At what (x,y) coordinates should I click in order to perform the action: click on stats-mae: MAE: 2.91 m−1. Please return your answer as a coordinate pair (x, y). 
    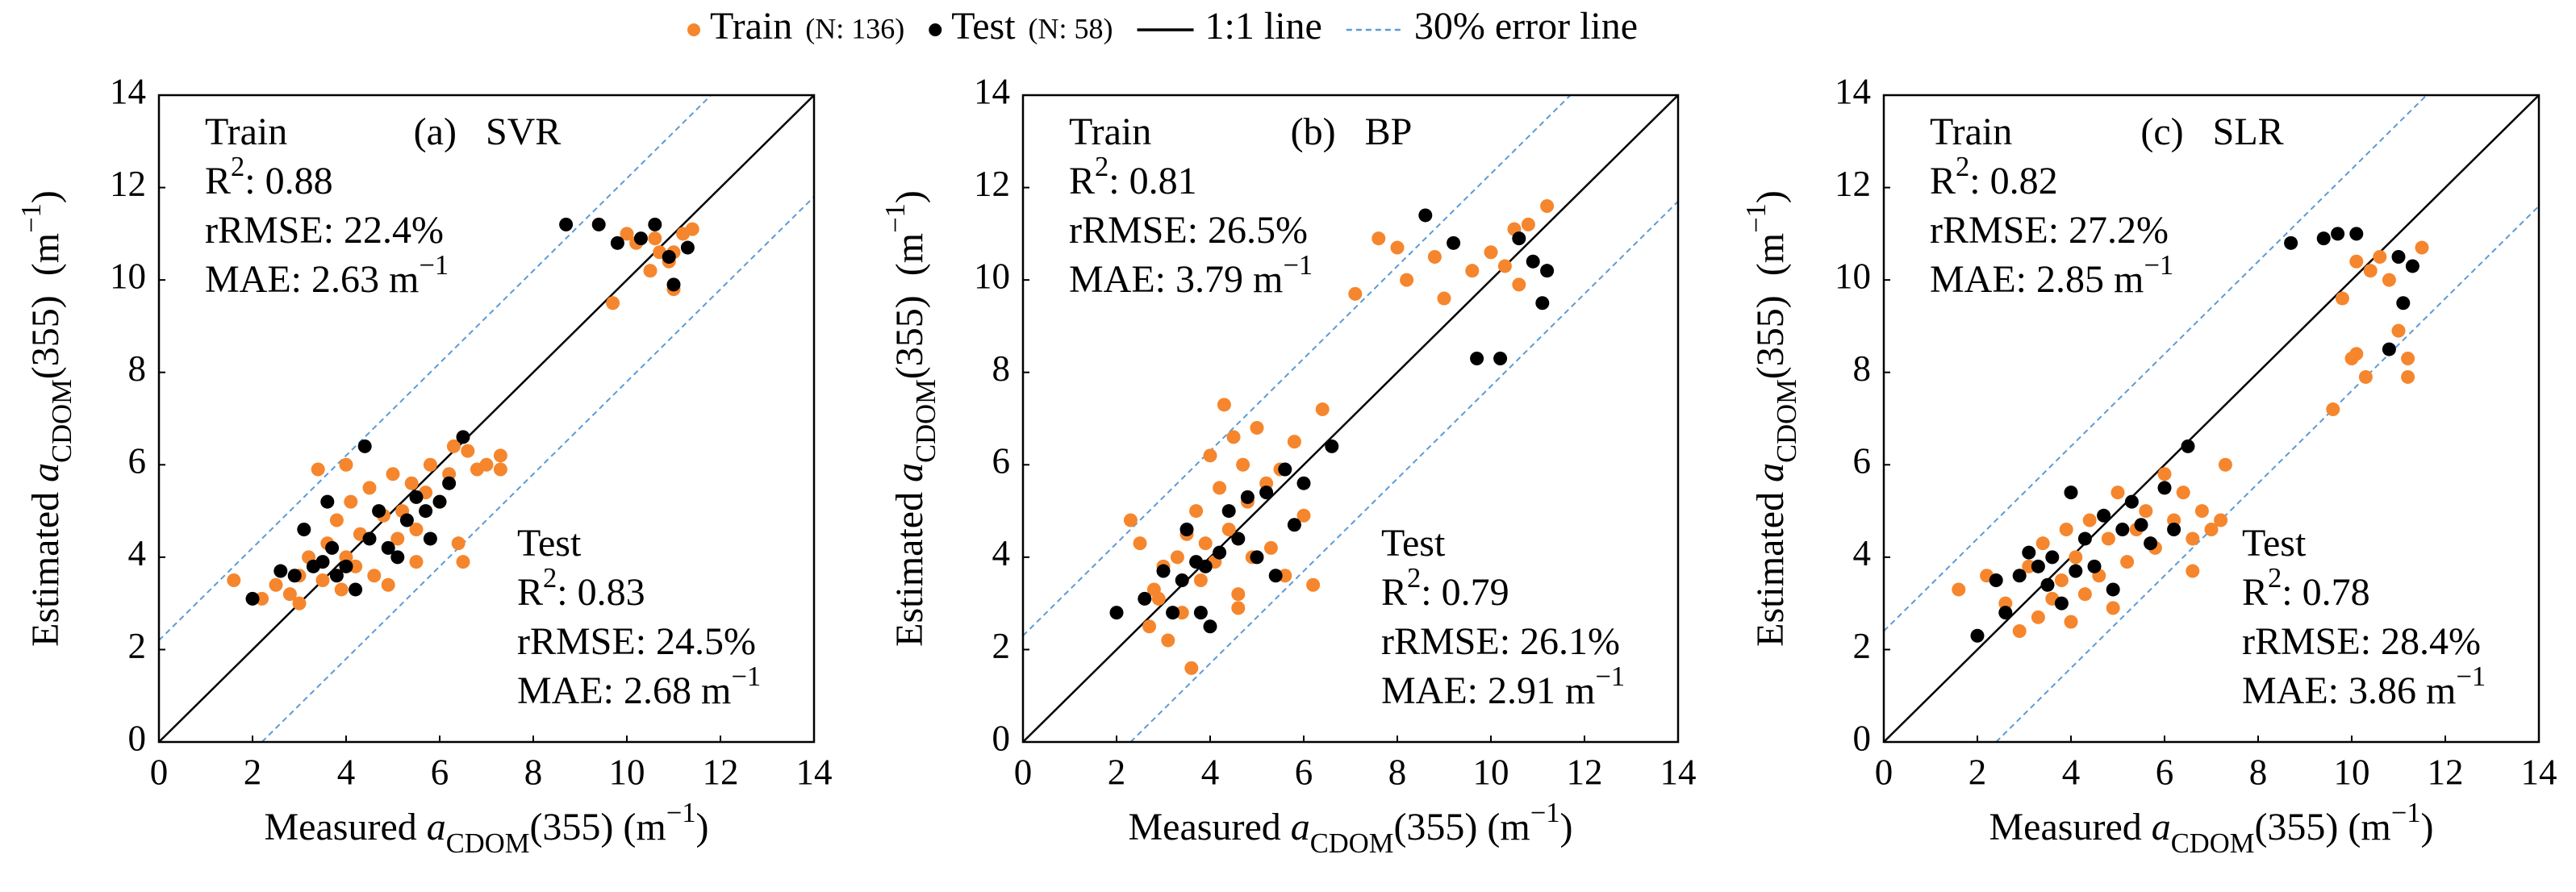
    Looking at the image, I should click on (1503, 686).